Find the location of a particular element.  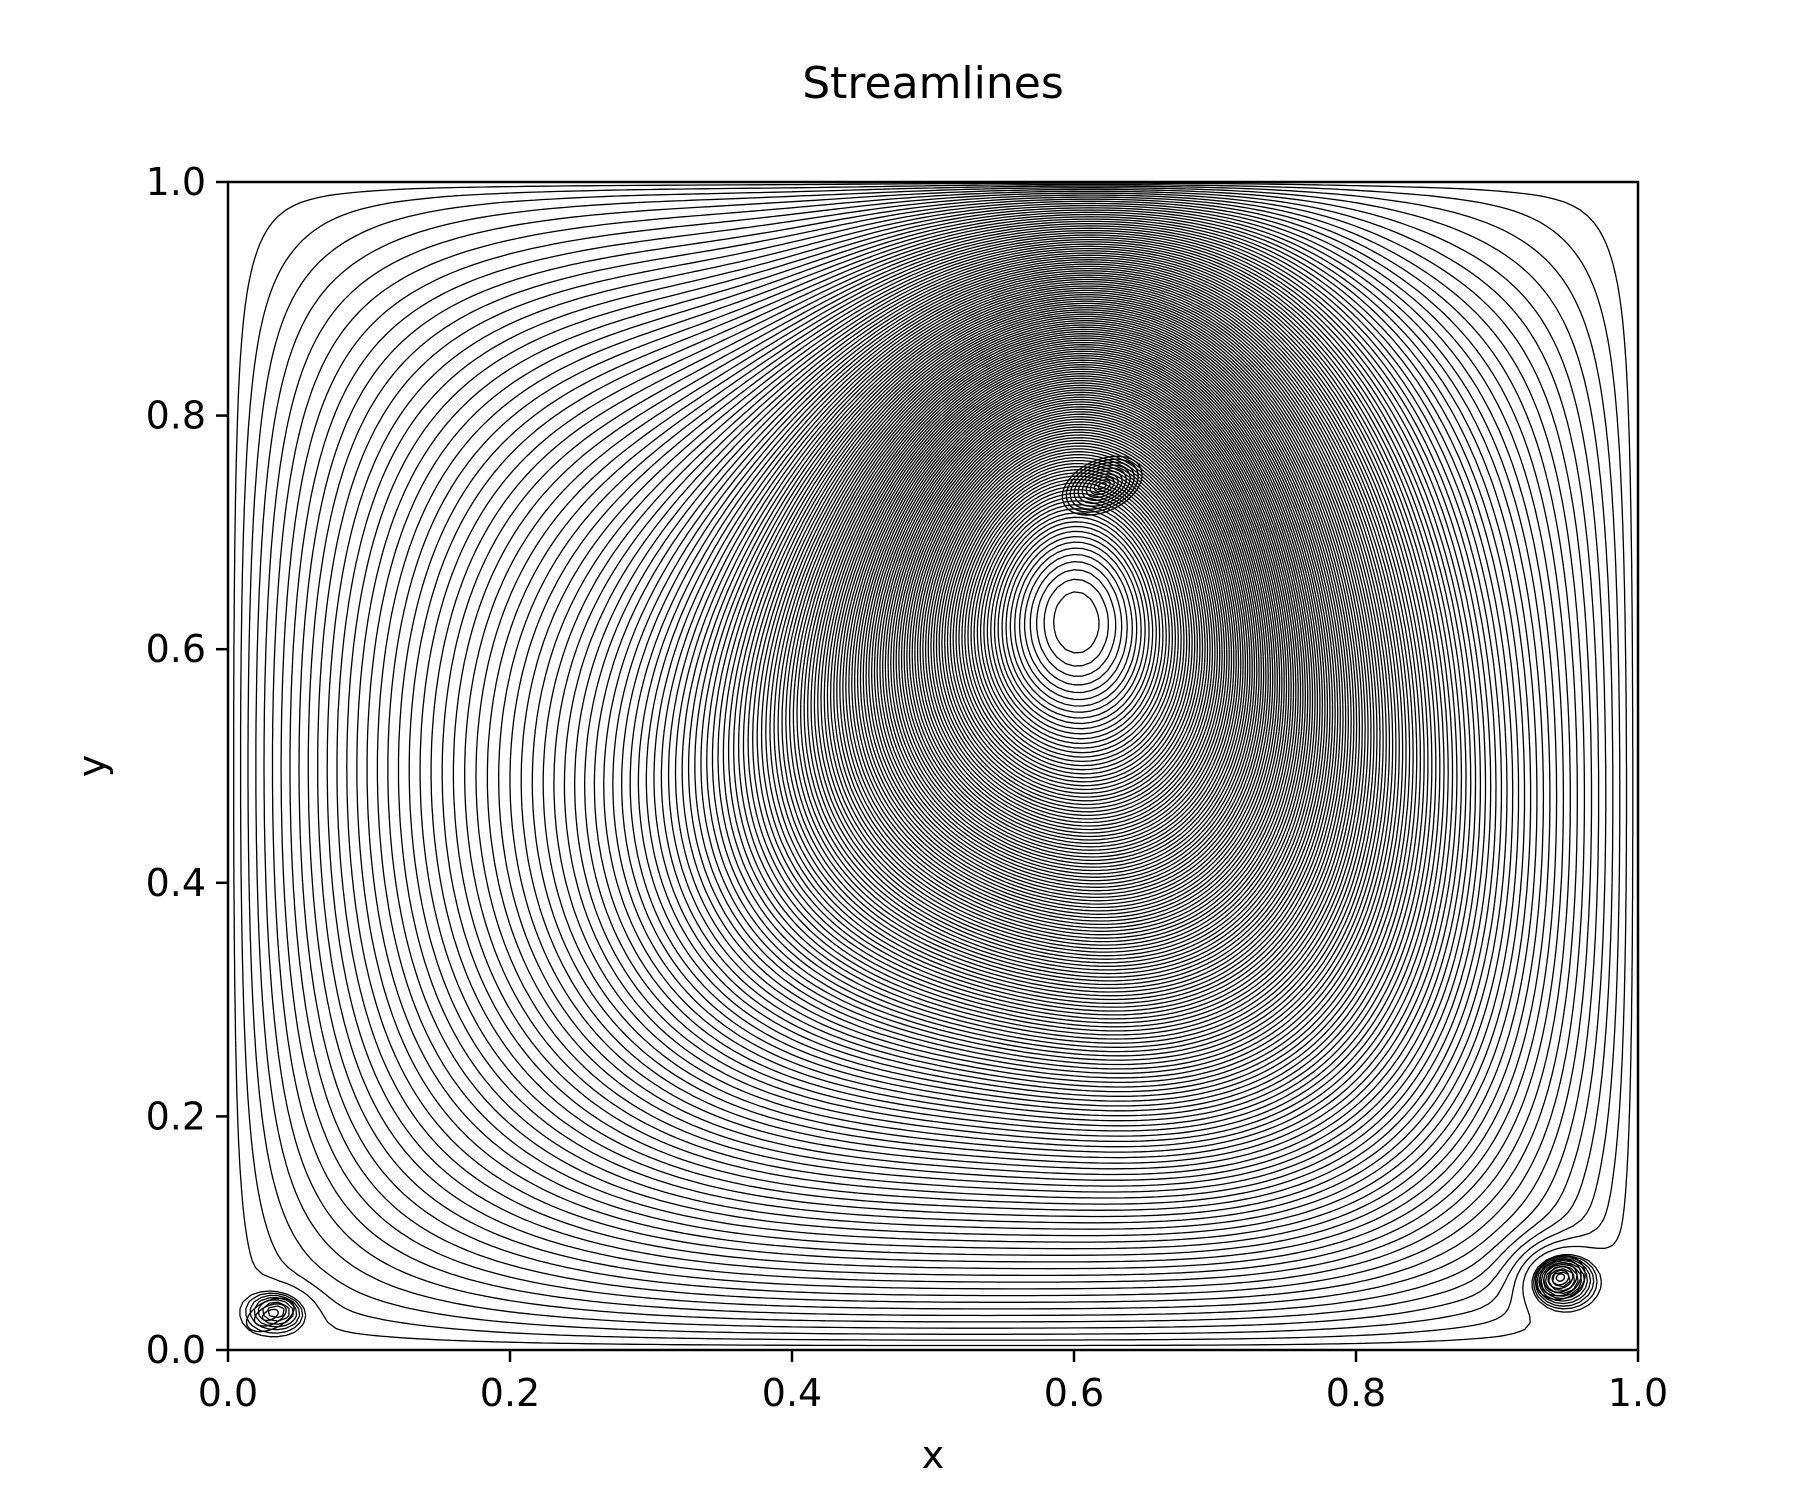

y-tick-label: 0.0 is located at coordinates (176, 1350).